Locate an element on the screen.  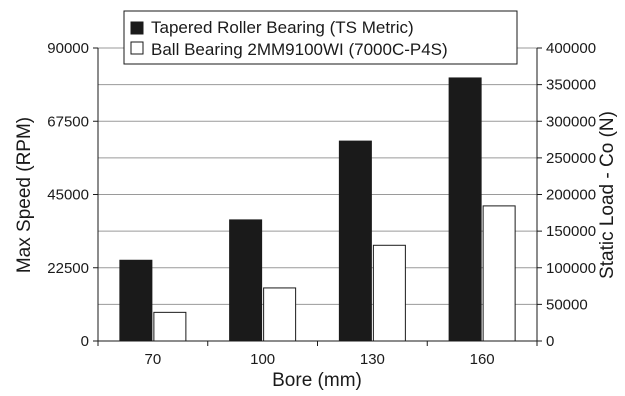
x-tick-label: 160 is located at coordinates (482, 359).